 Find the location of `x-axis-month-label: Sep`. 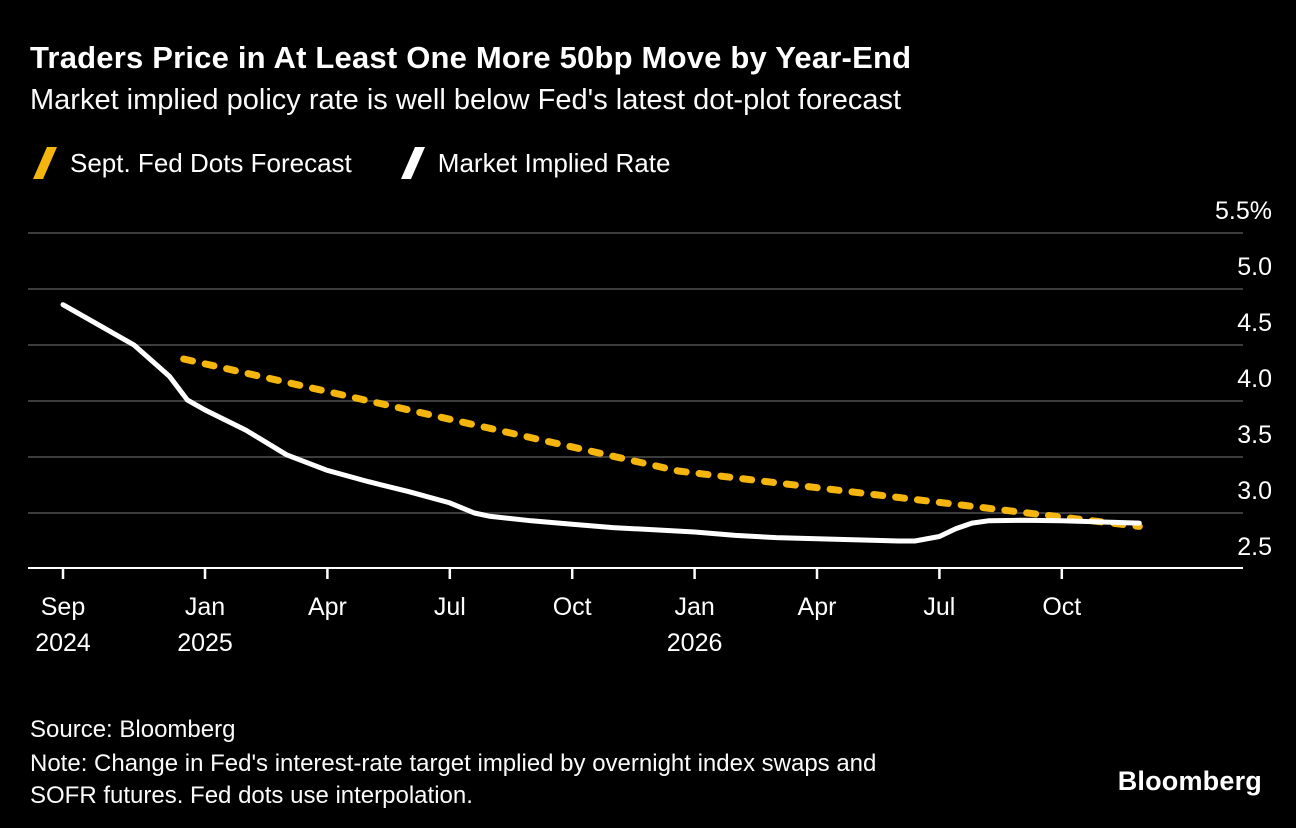

x-axis-month-label: Sep is located at coordinates (63, 607).